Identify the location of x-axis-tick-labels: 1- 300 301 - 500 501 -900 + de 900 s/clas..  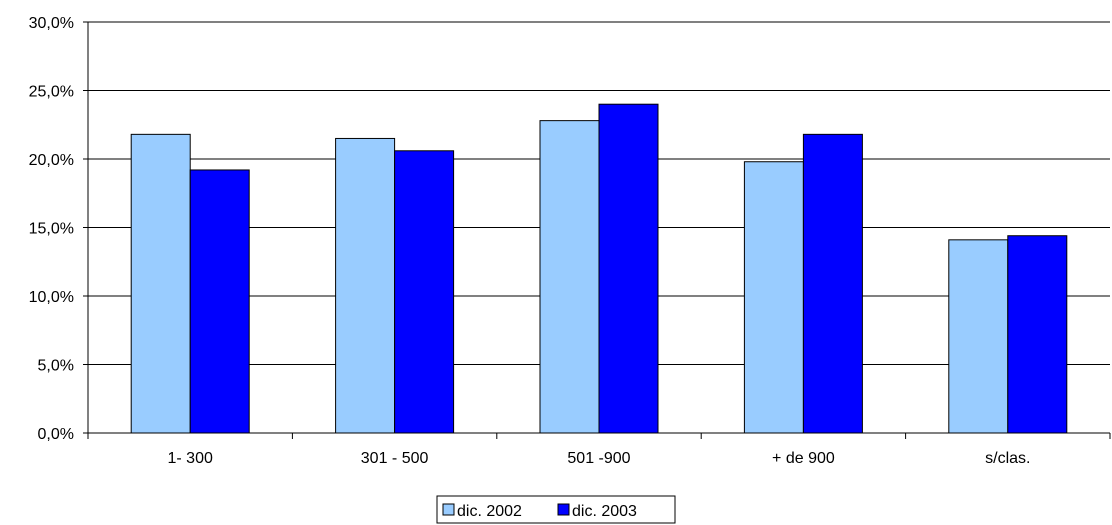
(599, 458).